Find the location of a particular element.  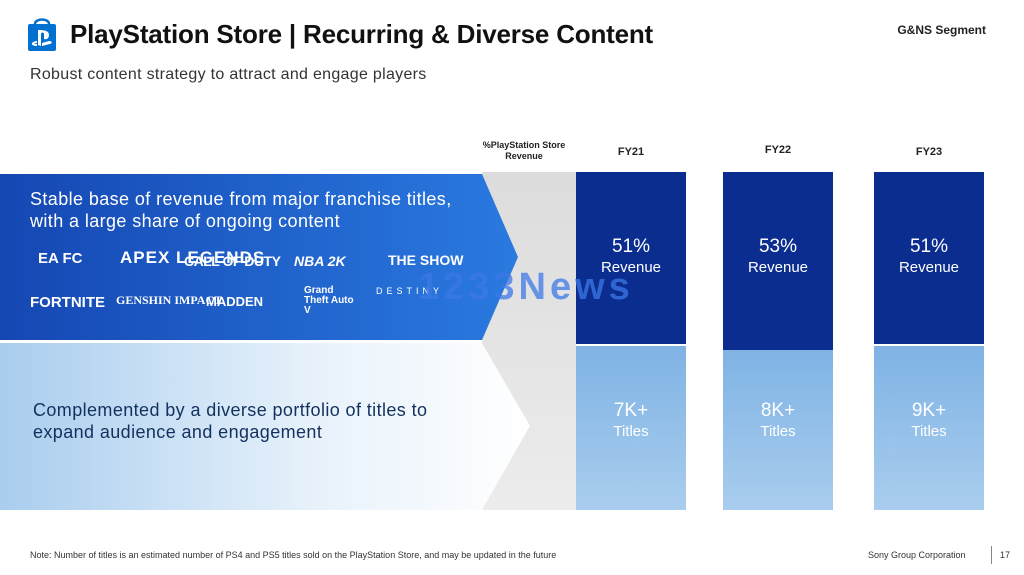

apex-legends-logo: APEX LEGENDS is located at coordinates (193, 257).